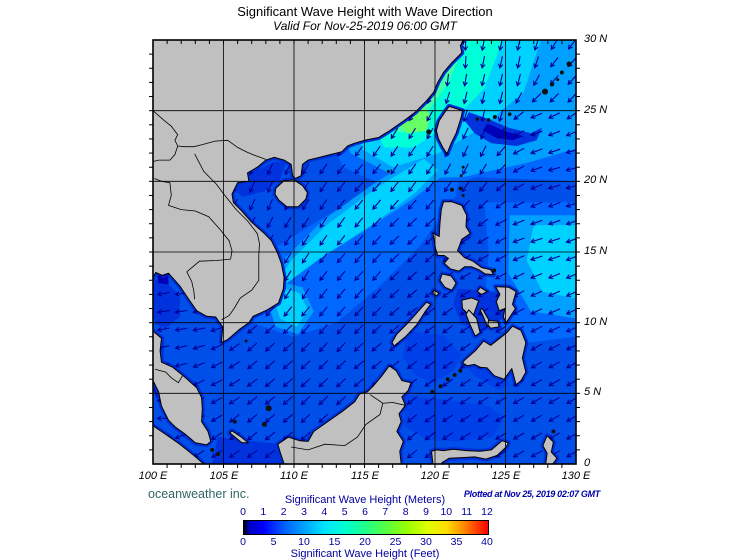 Image resolution: width=755 pixels, height=560 pixels. What do you see at coordinates (179, 444) in the screenshot?
I see `landmass-sumatra` at bounding box center [179, 444].